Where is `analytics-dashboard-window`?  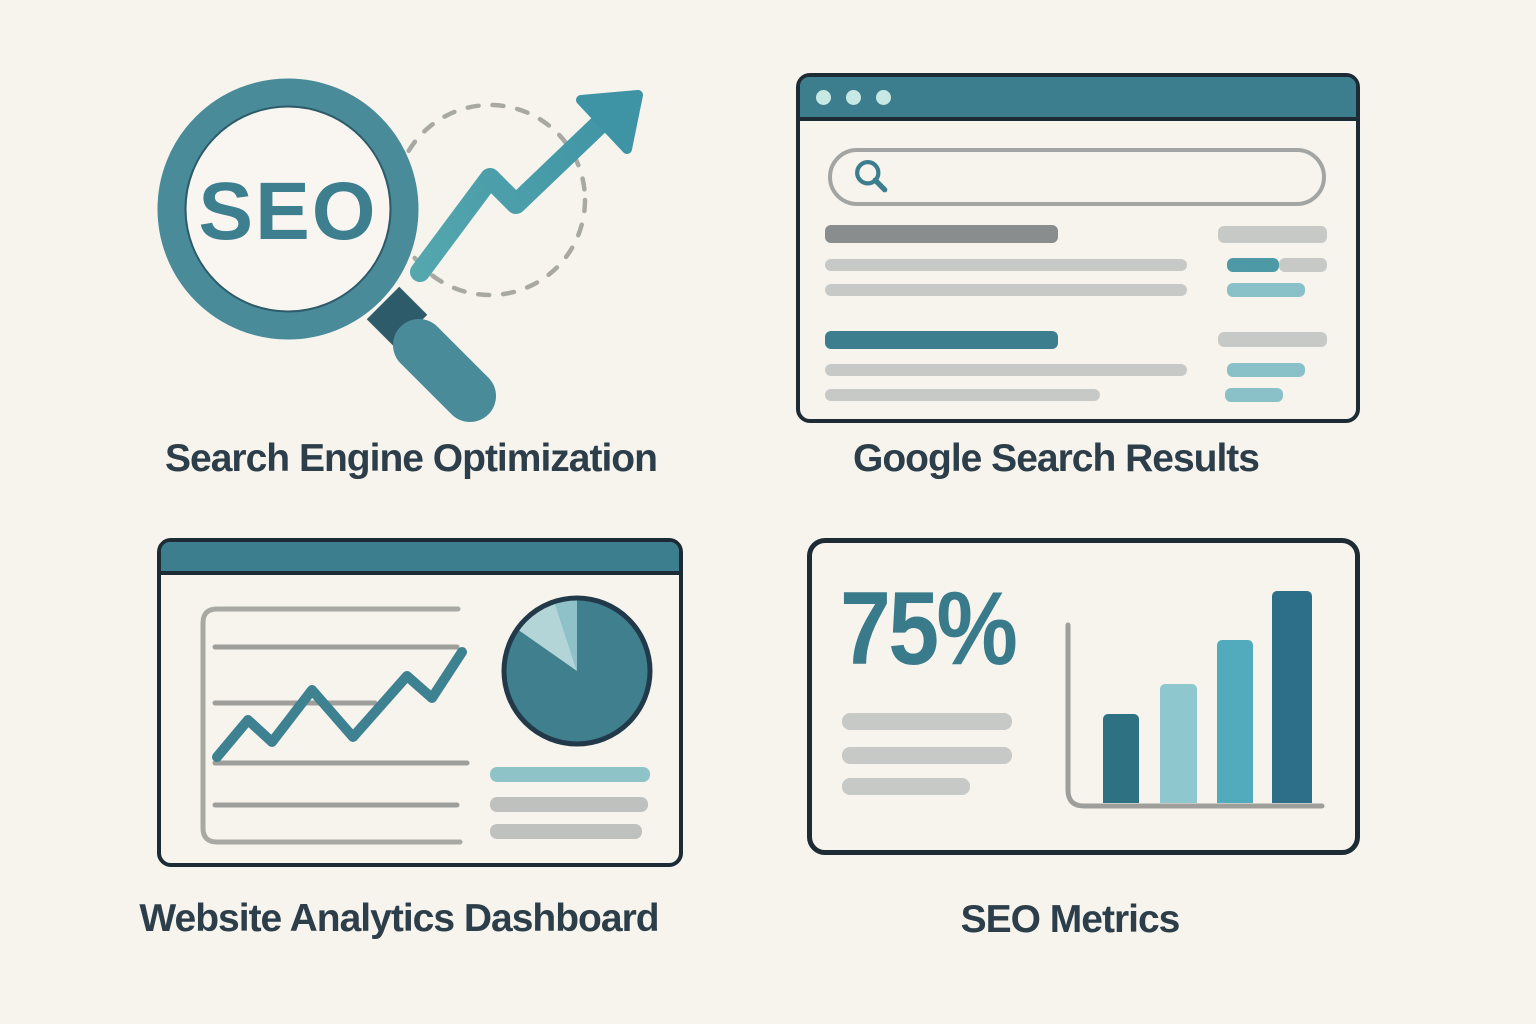
analytics-dashboard-window is located at coordinates (420, 702).